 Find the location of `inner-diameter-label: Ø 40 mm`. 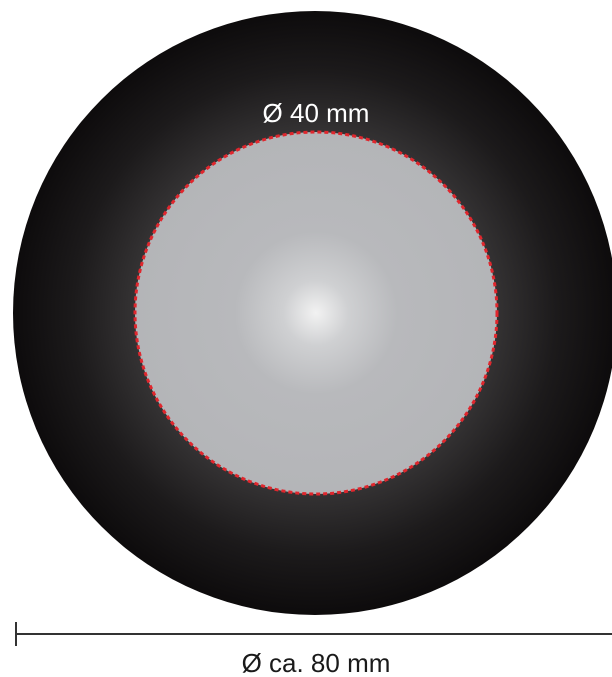

inner-diameter-label: Ø 40 mm is located at coordinates (316, 113).